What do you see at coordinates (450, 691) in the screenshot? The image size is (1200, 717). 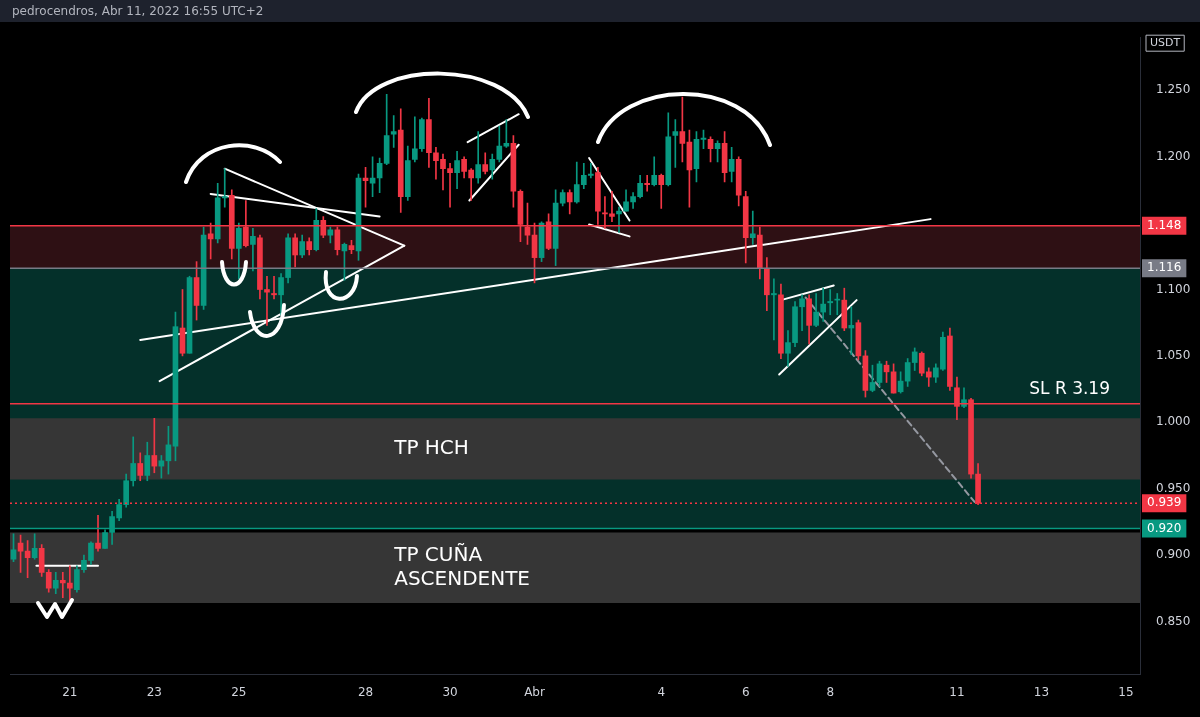 I see `x-tick-label: 30` at bounding box center [450, 691].